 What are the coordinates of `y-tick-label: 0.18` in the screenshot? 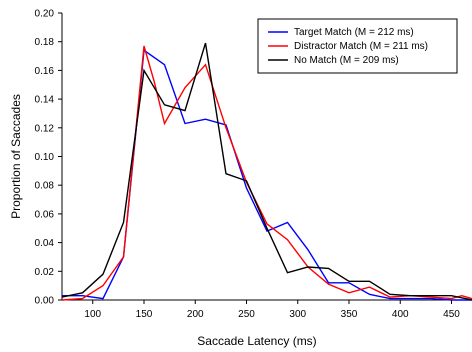 It's located at (45, 42).